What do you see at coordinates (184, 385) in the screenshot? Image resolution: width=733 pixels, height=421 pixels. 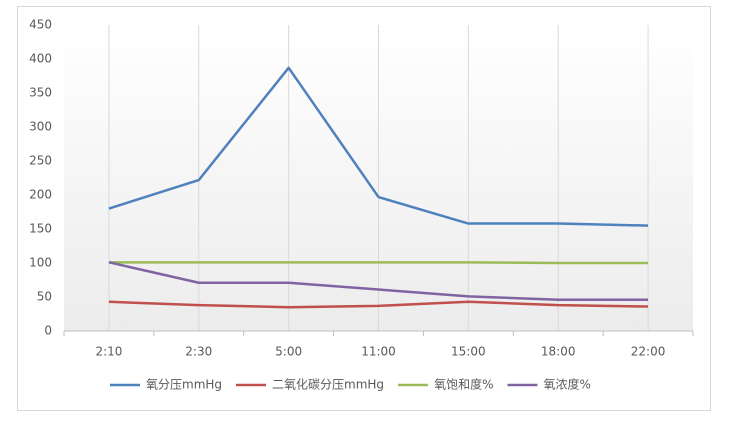 I see `legend-label: 氧分压mmHg` at bounding box center [184, 385].